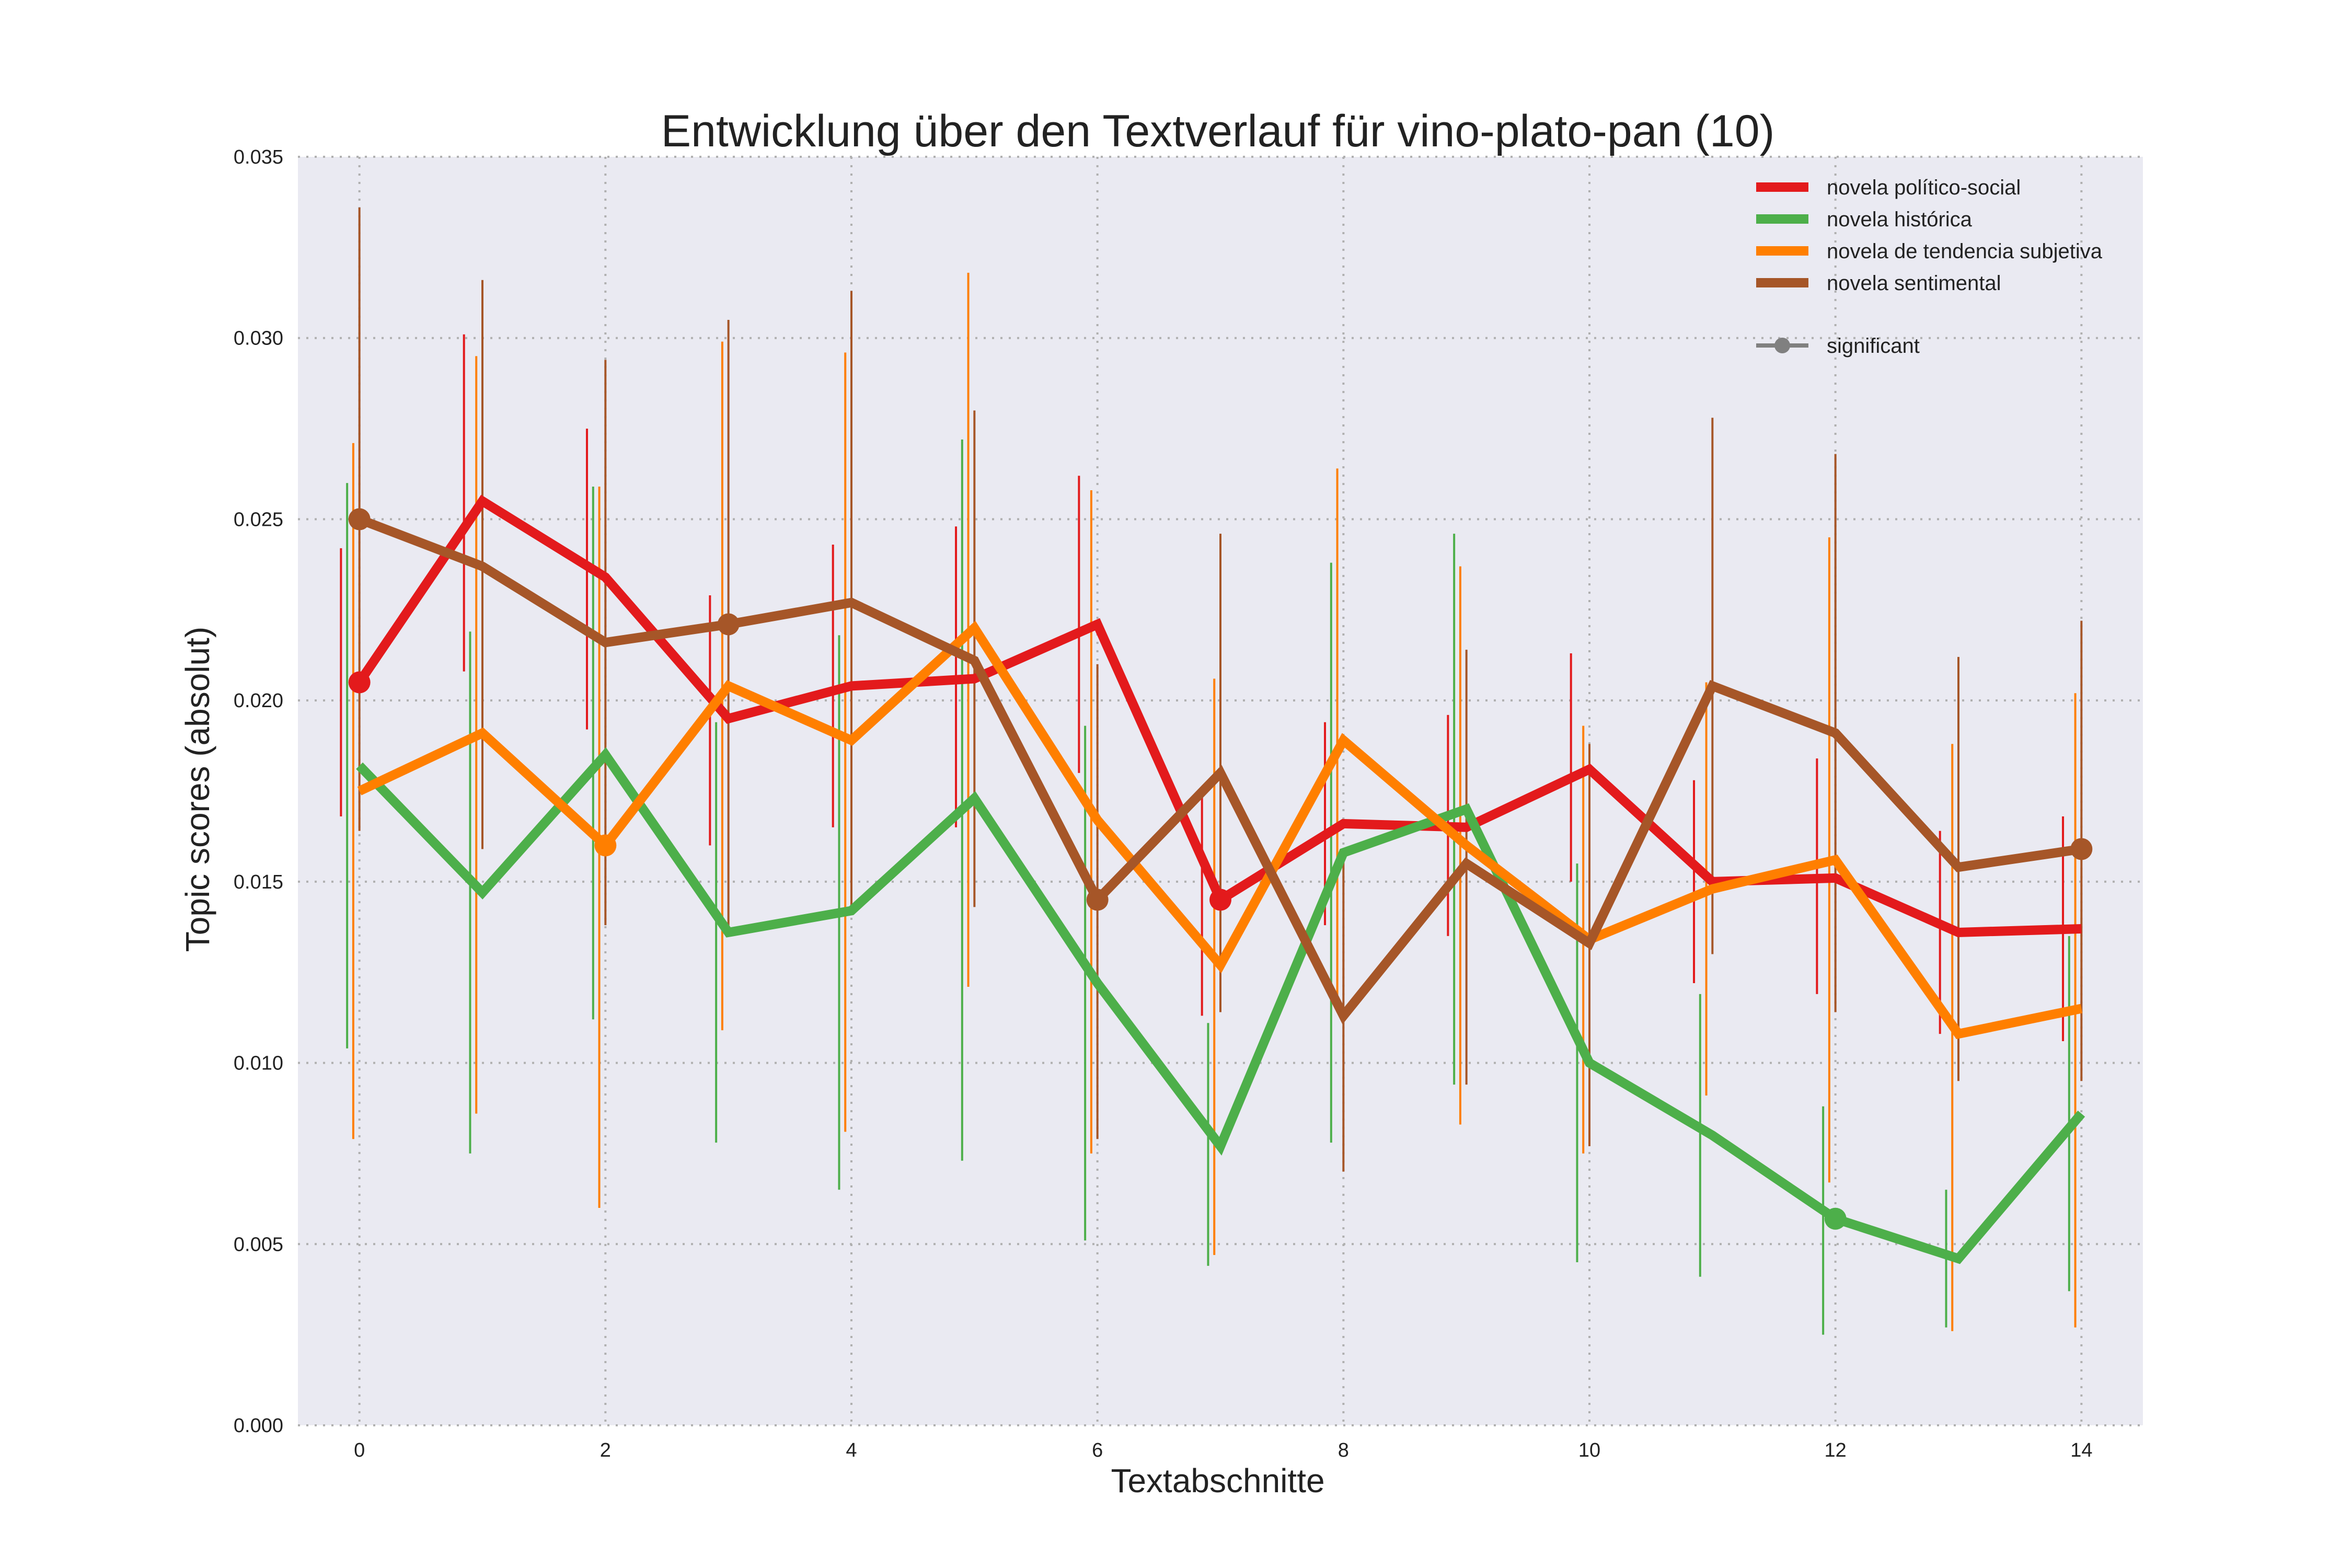 This screenshot has width=2352, height=1568. What do you see at coordinates (2081, 1450) in the screenshot?
I see `x-tick-label: 14` at bounding box center [2081, 1450].